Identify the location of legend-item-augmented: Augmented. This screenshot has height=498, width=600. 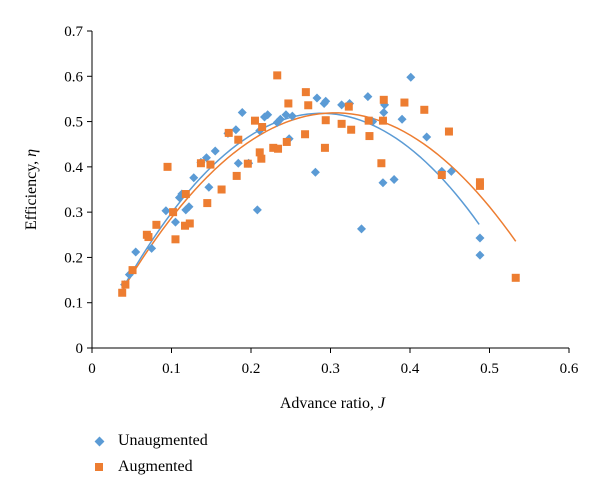
(149, 467).